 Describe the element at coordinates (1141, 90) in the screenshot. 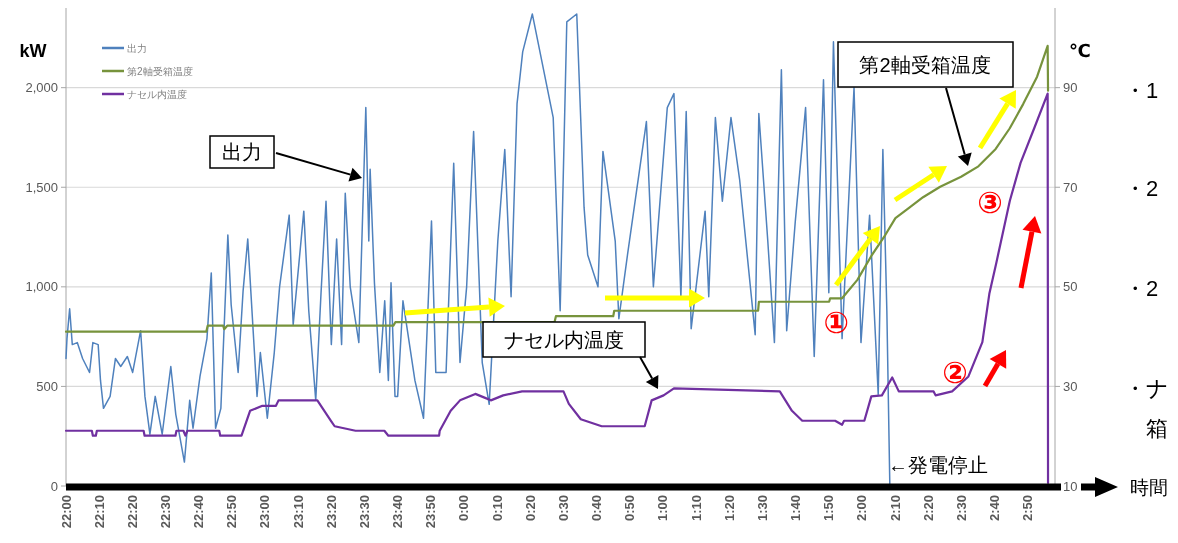

I see `annotation: ・1` at that location.